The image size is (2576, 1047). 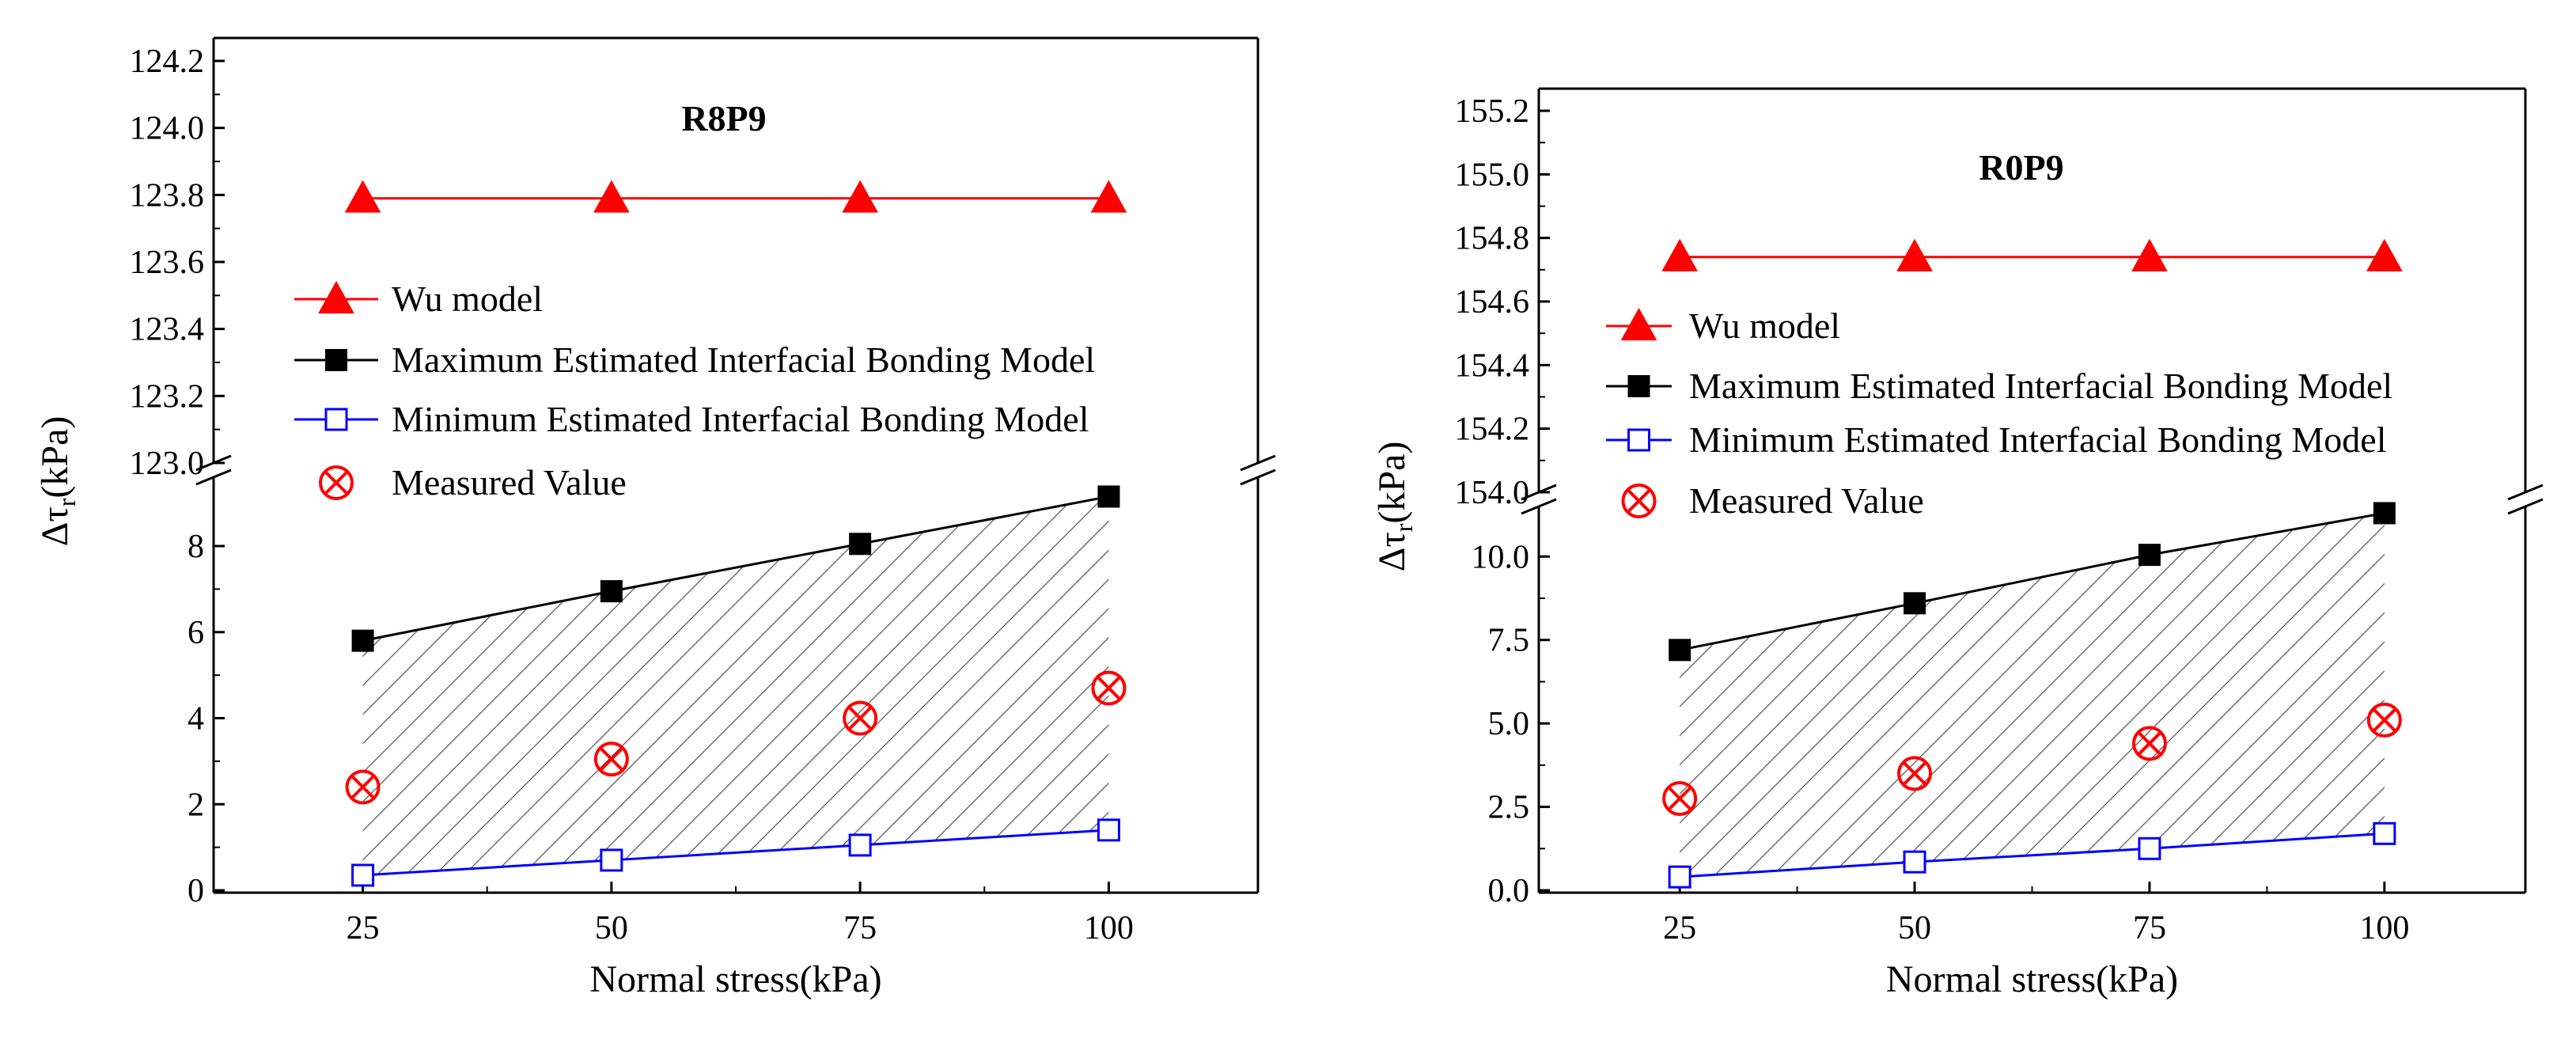 What do you see at coordinates (723, 118) in the screenshot?
I see `chart-title: R8P9` at bounding box center [723, 118].